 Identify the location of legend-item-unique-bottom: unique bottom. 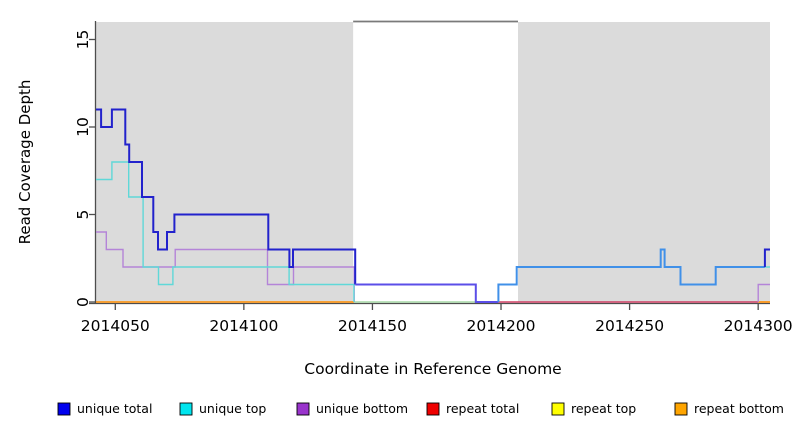
(352, 408).